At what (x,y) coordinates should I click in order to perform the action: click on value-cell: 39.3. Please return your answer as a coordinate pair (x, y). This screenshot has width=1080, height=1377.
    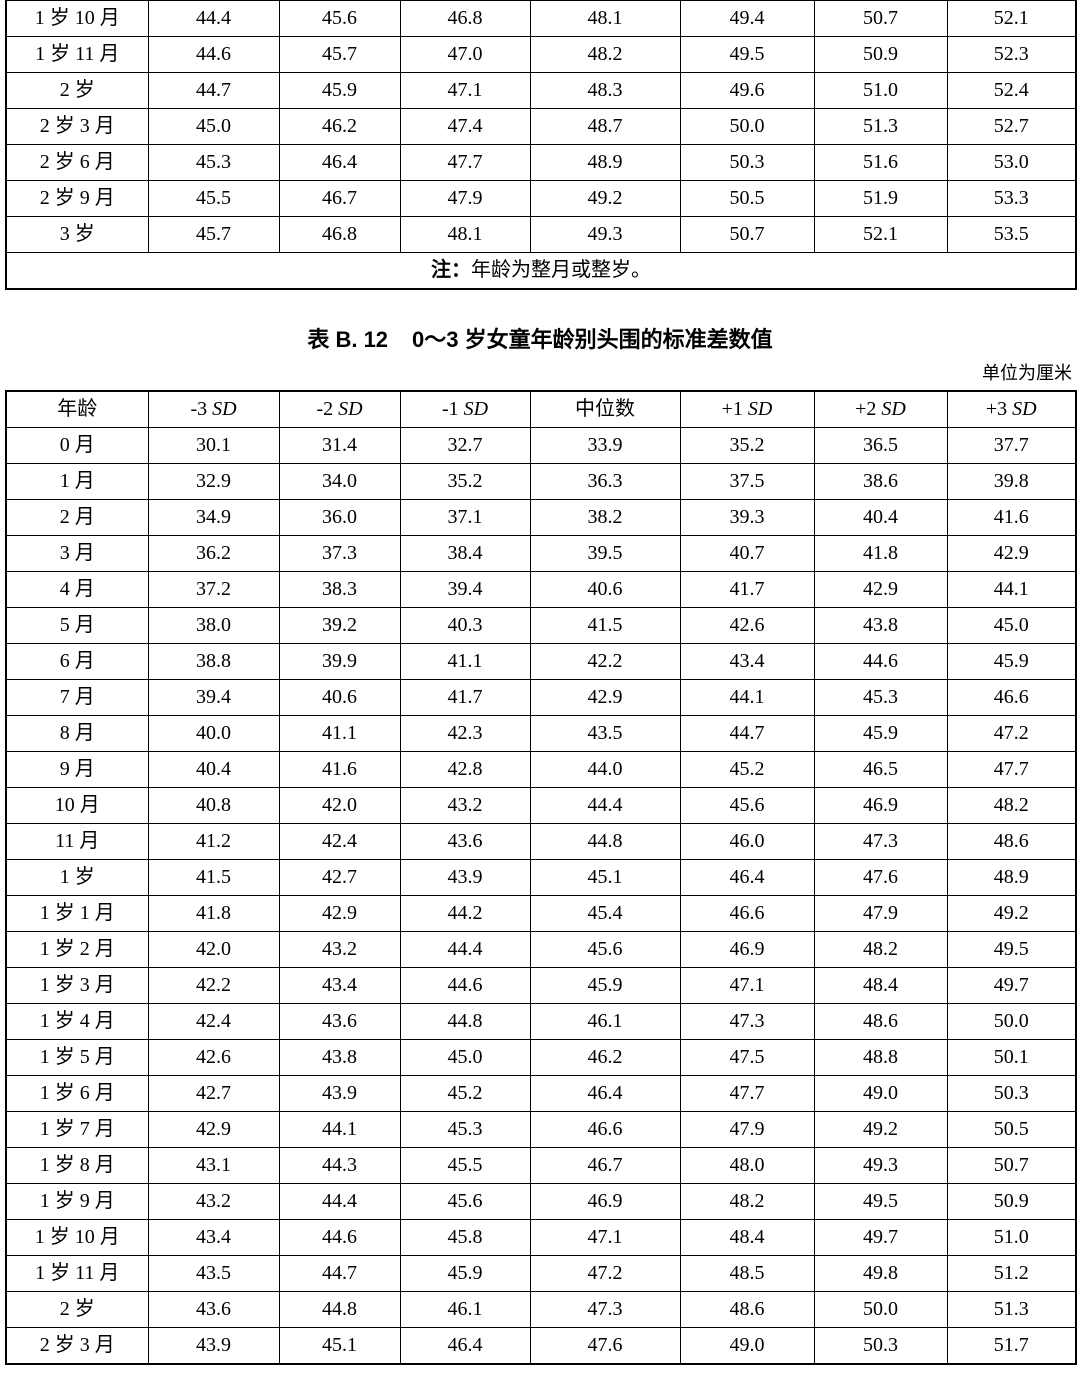
    Looking at the image, I should click on (747, 517).